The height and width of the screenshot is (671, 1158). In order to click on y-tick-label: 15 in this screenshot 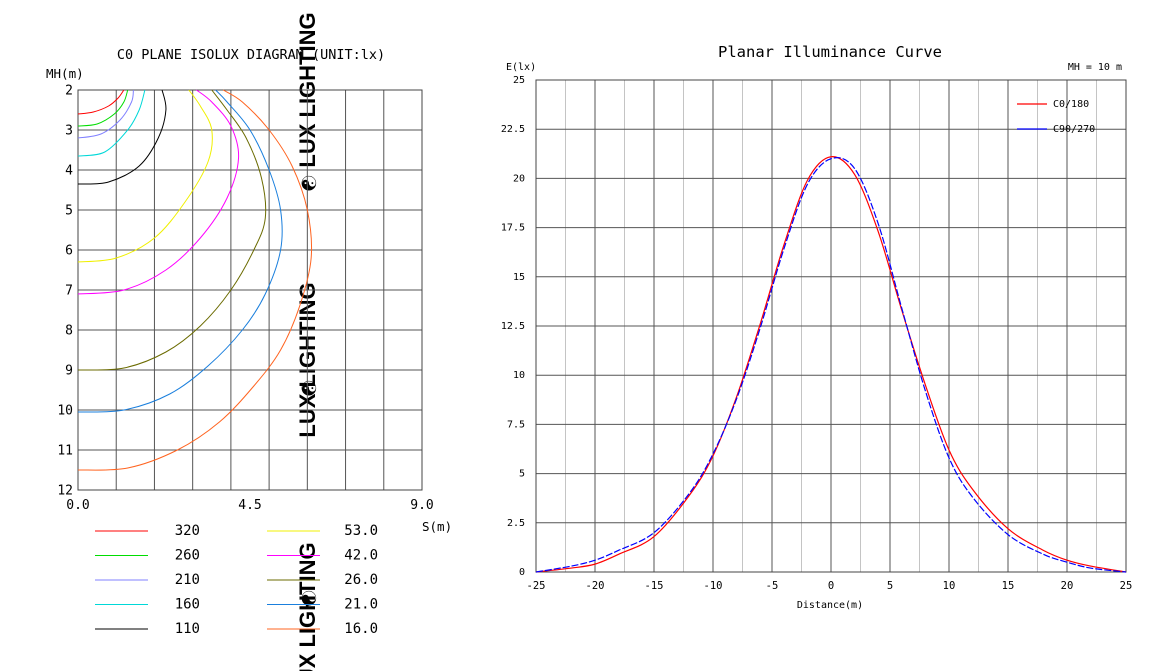, I will do `click(519, 277)`.